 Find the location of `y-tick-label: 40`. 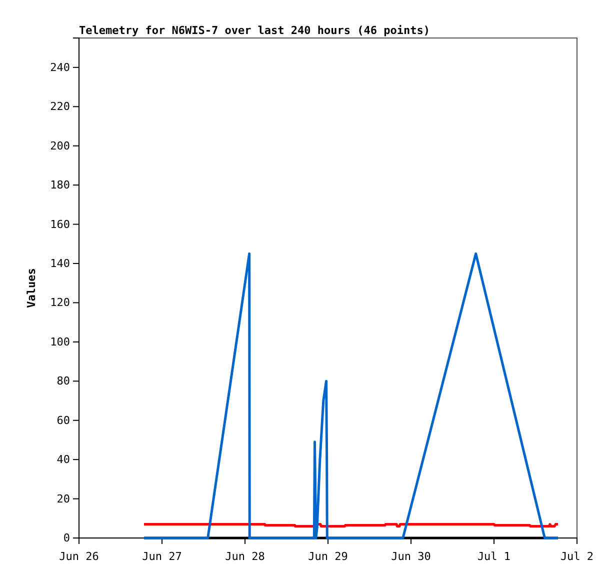

y-tick-label: 40 is located at coordinates (63, 459).